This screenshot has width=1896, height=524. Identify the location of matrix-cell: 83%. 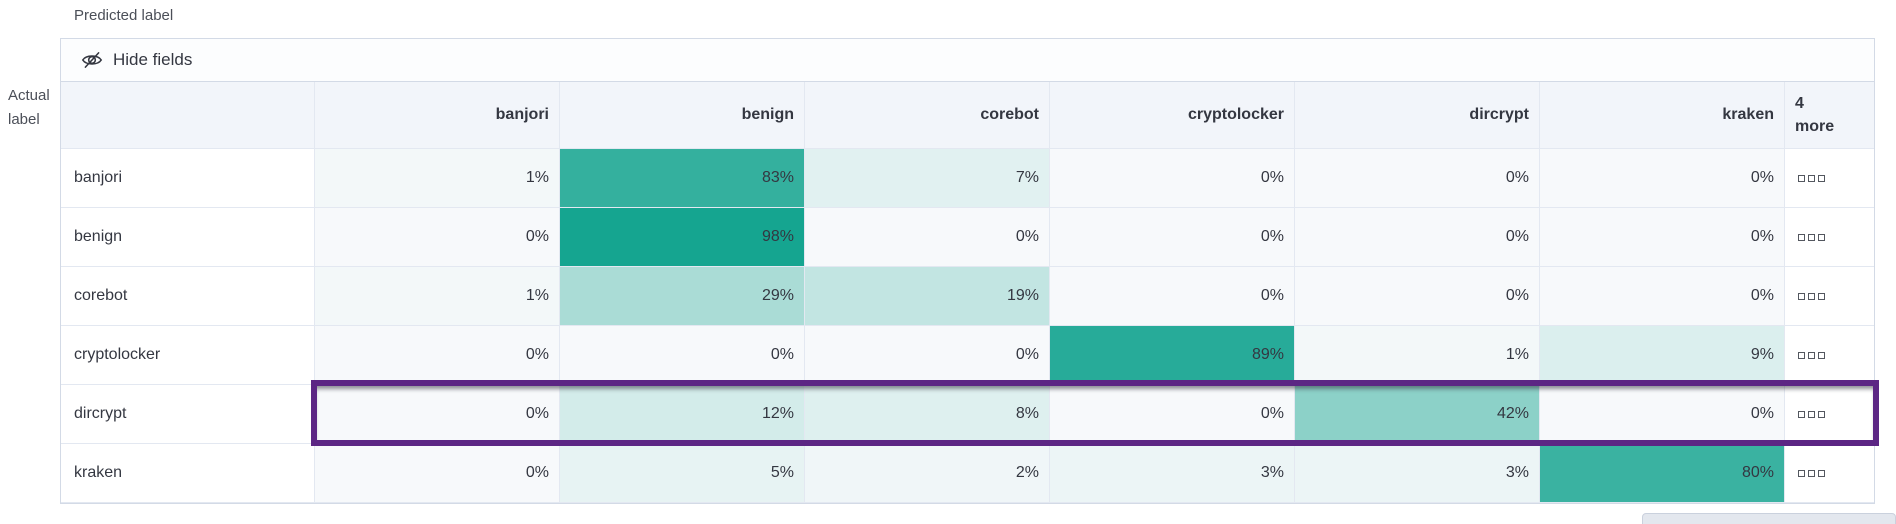
(682, 178).